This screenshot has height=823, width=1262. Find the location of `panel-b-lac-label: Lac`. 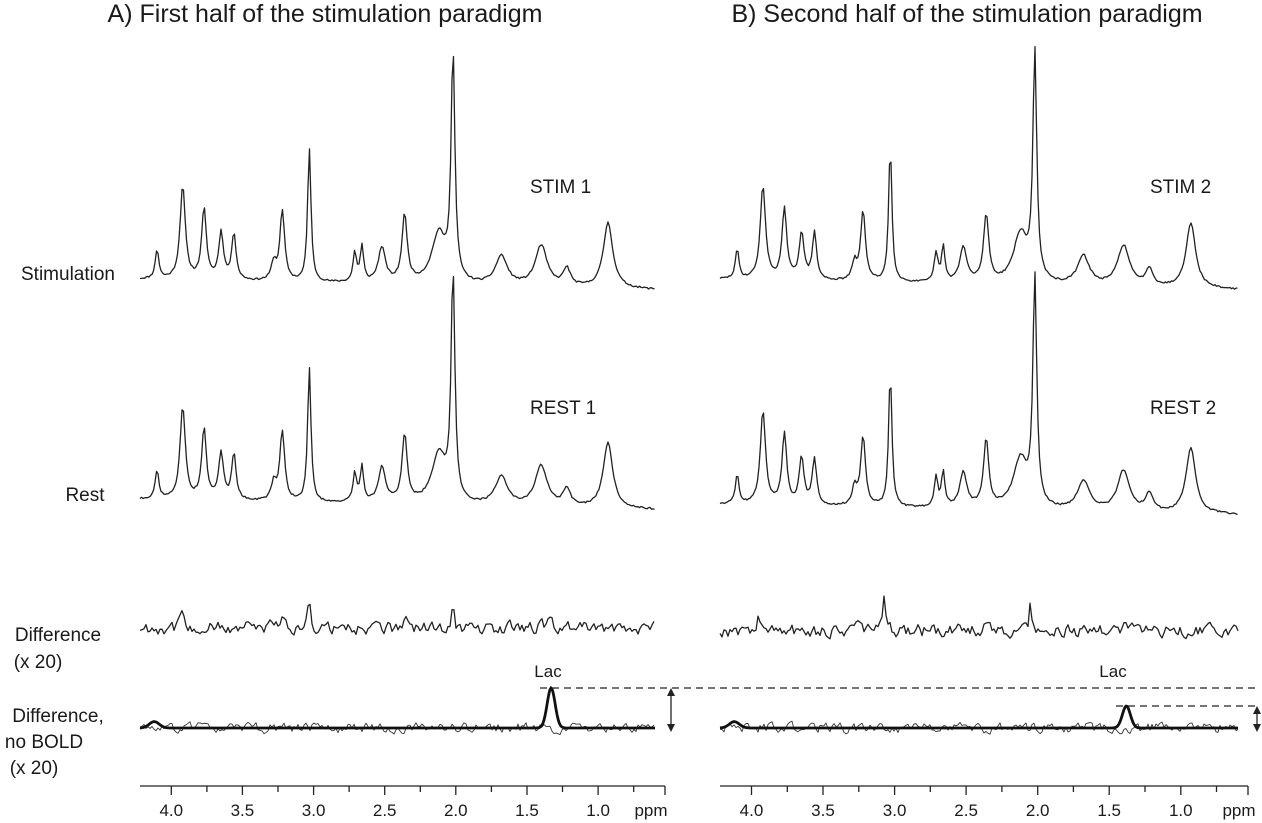

panel-b-lac-label: Lac is located at coordinates (1113, 671).